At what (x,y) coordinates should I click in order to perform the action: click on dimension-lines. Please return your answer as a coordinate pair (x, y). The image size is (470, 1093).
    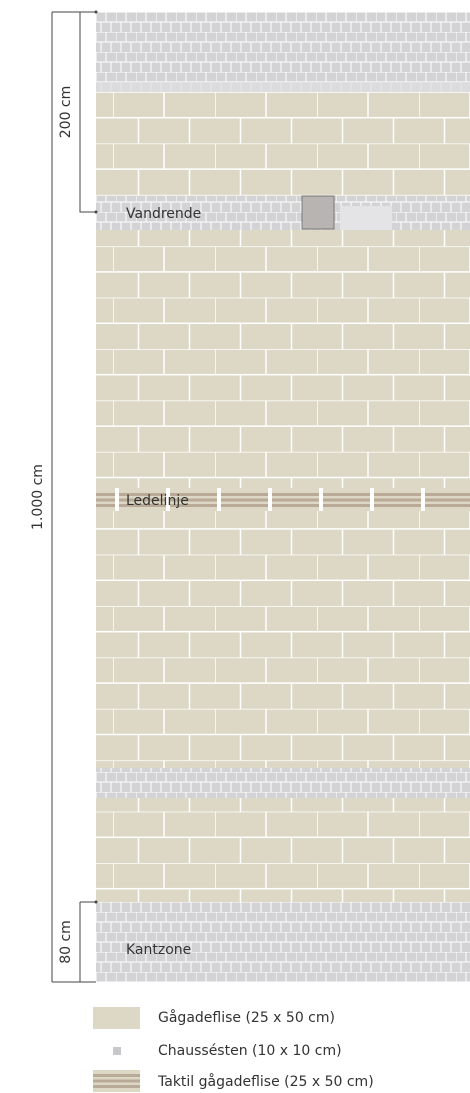
    Looking at the image, I should click on (74, 496).